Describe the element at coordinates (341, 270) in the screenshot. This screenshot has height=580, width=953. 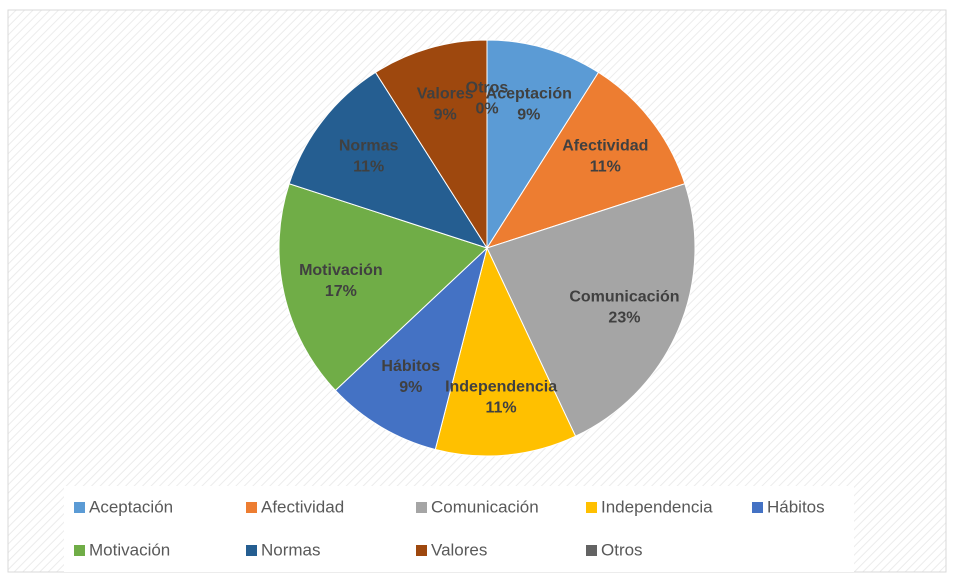
I see `slice-label: Motivación` at that location.